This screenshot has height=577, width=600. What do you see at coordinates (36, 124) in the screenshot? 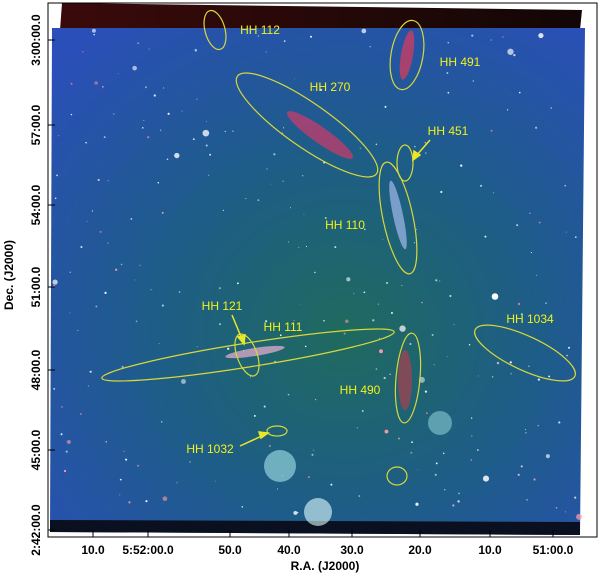
I see `y-tick-label: 57:00.0` at bounding box center [36, 124].